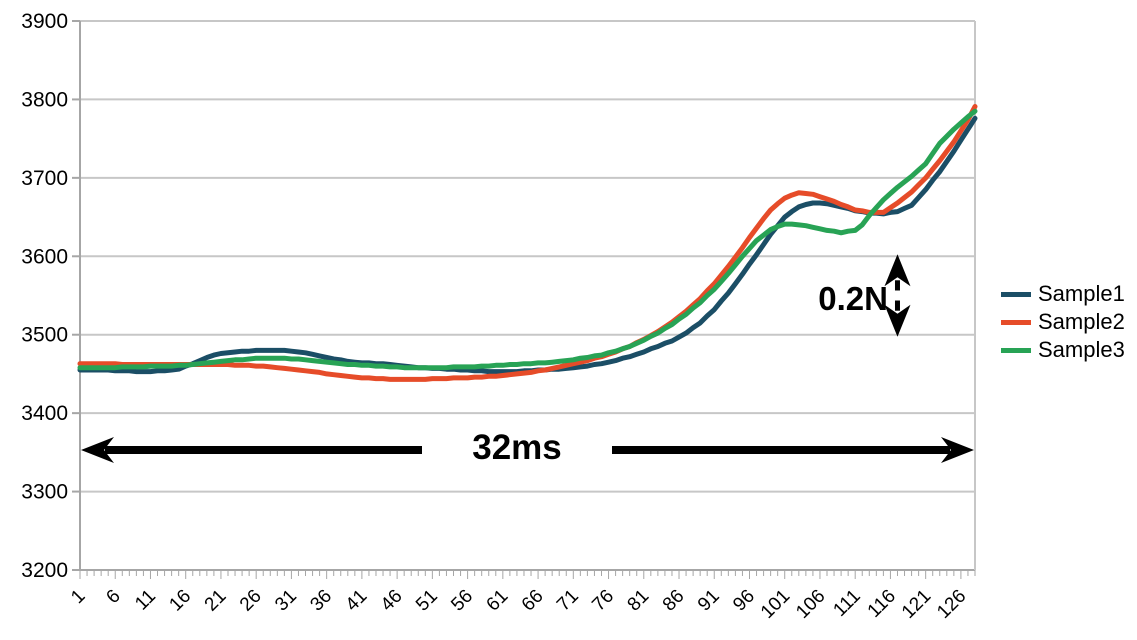 This screenshot has width=1137, height=640. Describe the element at coordinates (916, 604) in the screenshot. I see `svg-text: 121` at that location.